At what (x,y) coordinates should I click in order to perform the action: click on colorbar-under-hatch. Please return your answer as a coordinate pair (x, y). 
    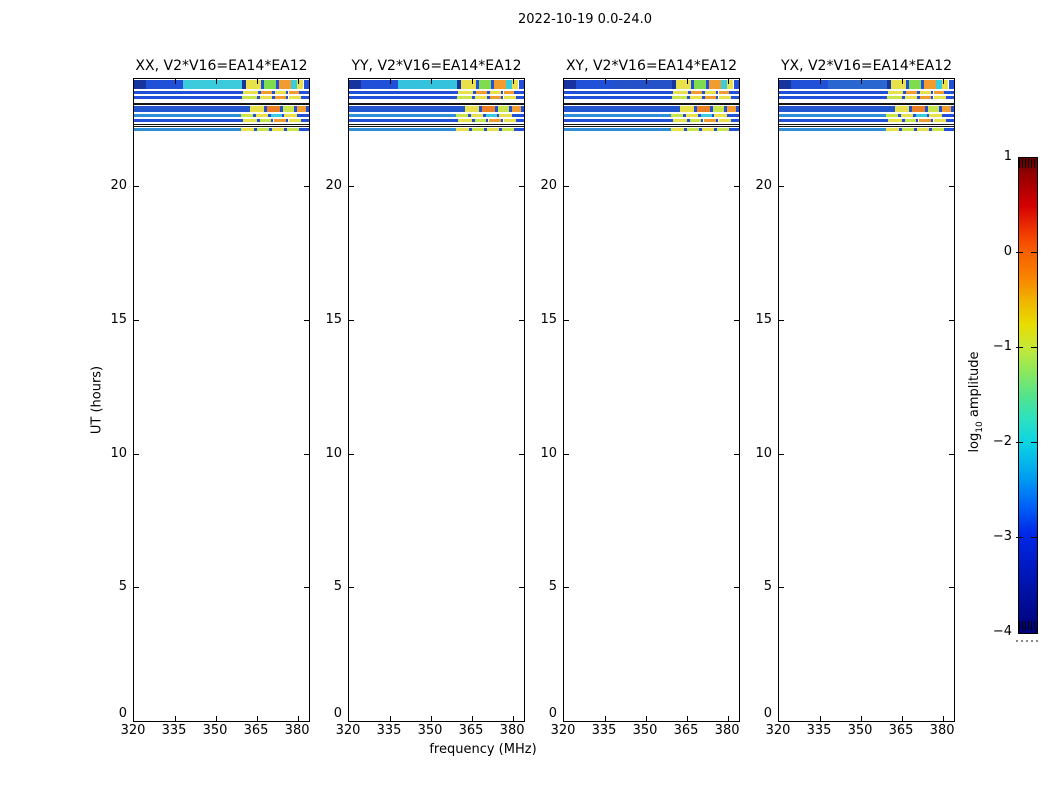
    Looking at the image, I should click on (1027, 625).